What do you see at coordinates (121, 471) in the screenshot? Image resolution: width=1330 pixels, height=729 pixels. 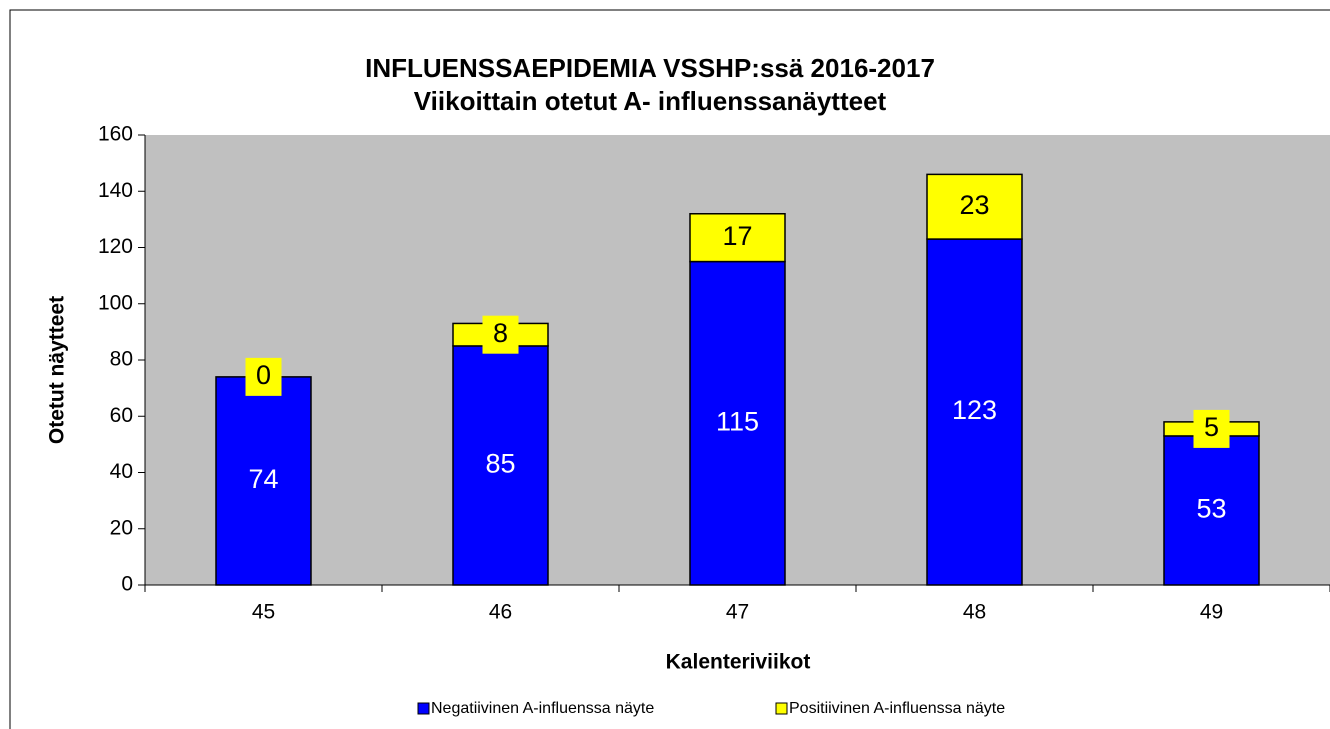 I see `y-tick-label: 40` at bounding box center [121, 471].